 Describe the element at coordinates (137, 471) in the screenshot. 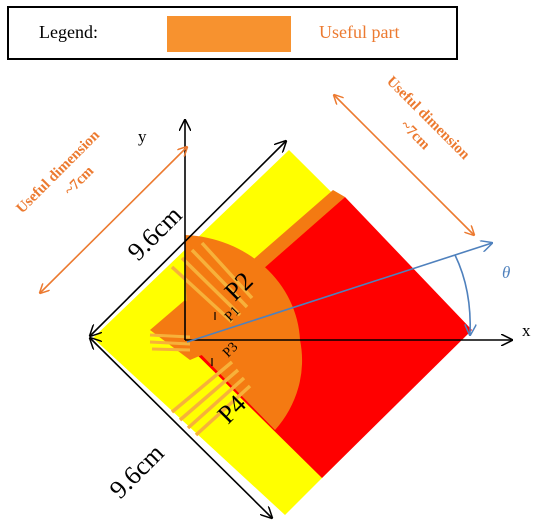

I see `dimension-label-bottom: 9.6cm` at that location.